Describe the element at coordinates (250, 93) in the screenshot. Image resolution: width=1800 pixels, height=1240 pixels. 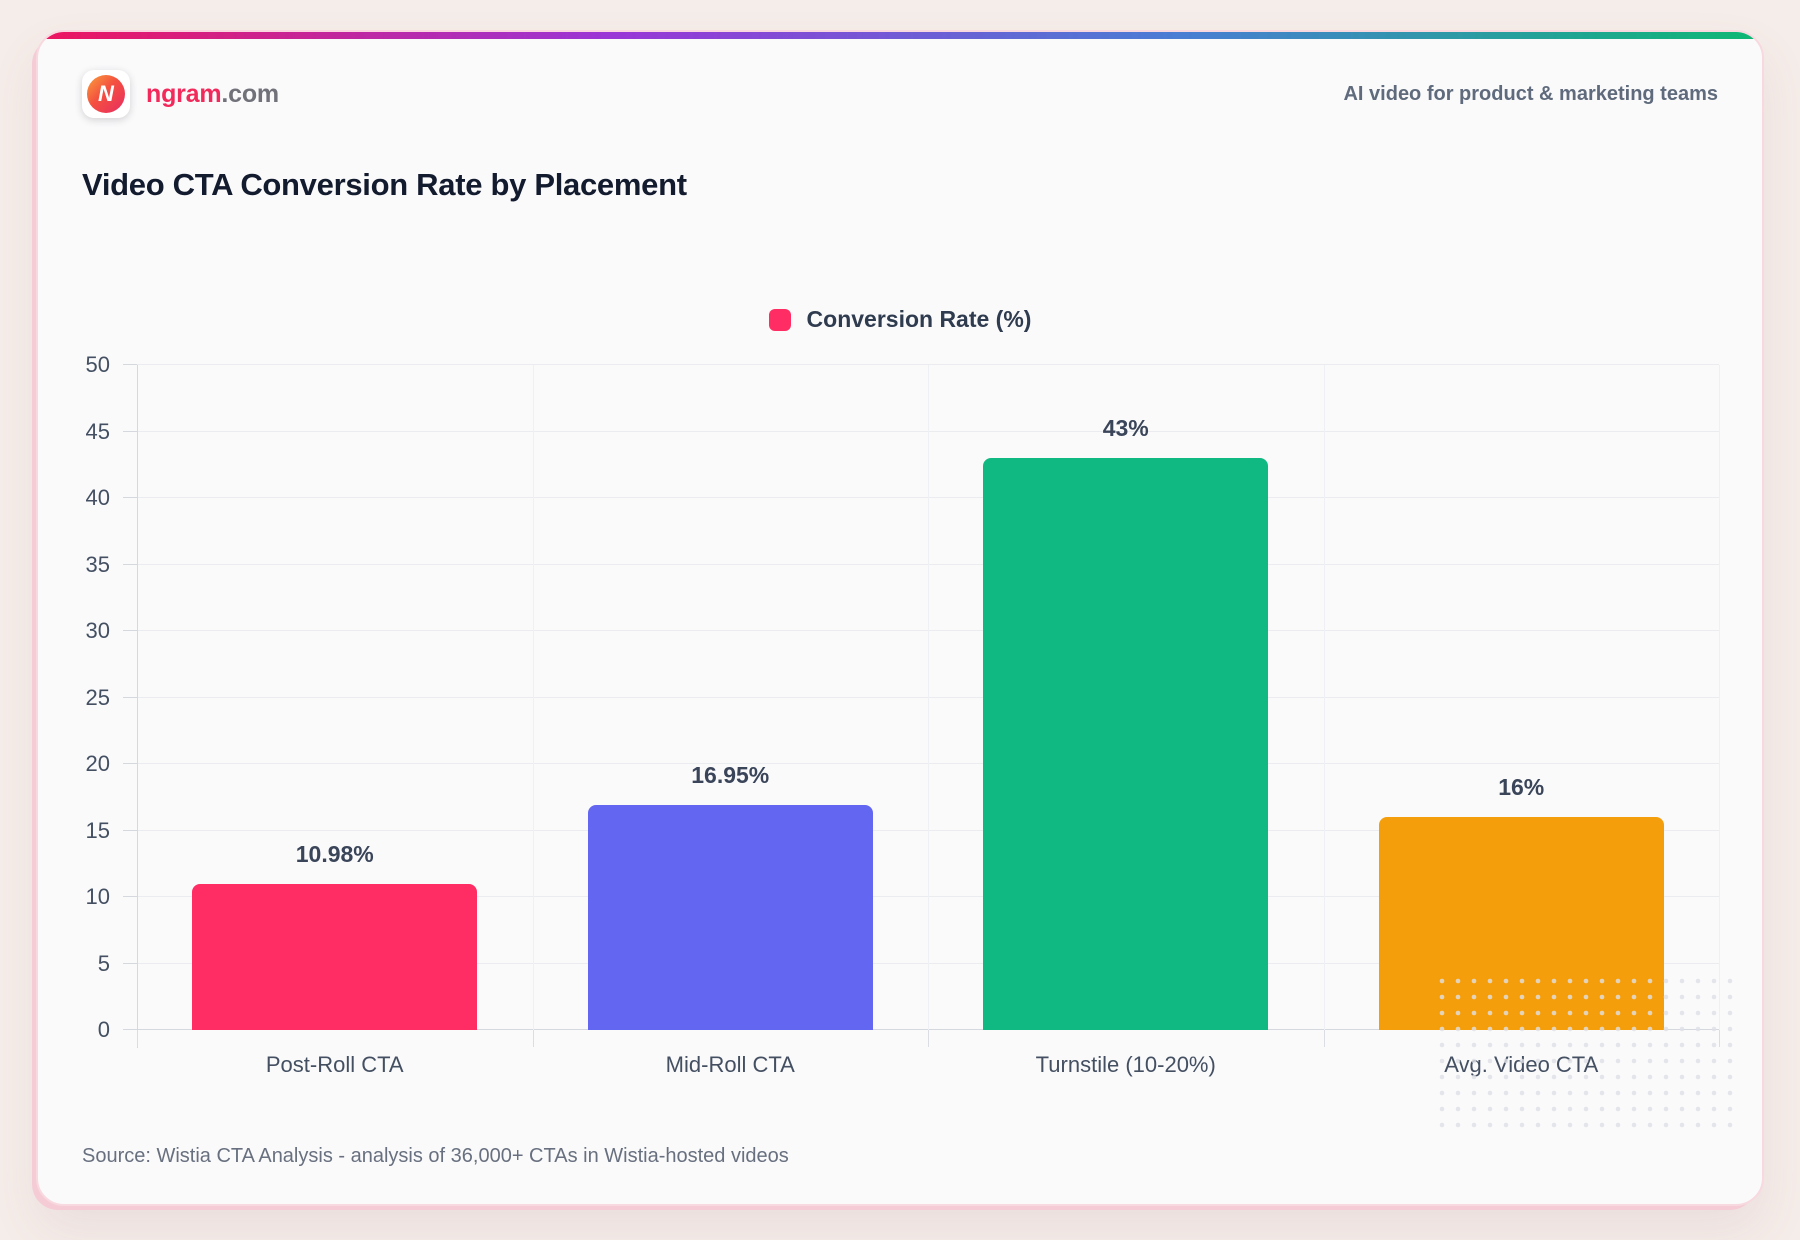
I see `brand-name-secondary: .com` at that location.